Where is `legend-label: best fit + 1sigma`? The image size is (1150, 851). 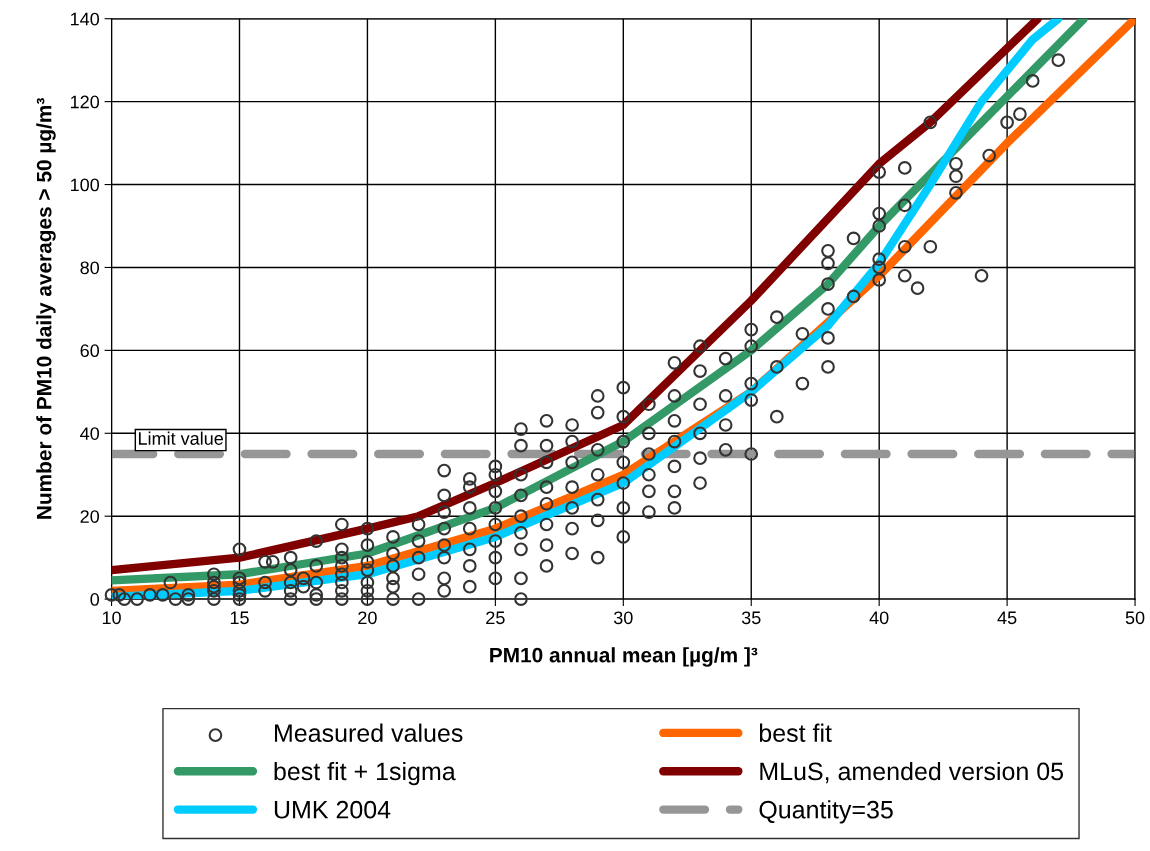
legend-label: best fit + 1sigma is located at coordinates (365, 773).